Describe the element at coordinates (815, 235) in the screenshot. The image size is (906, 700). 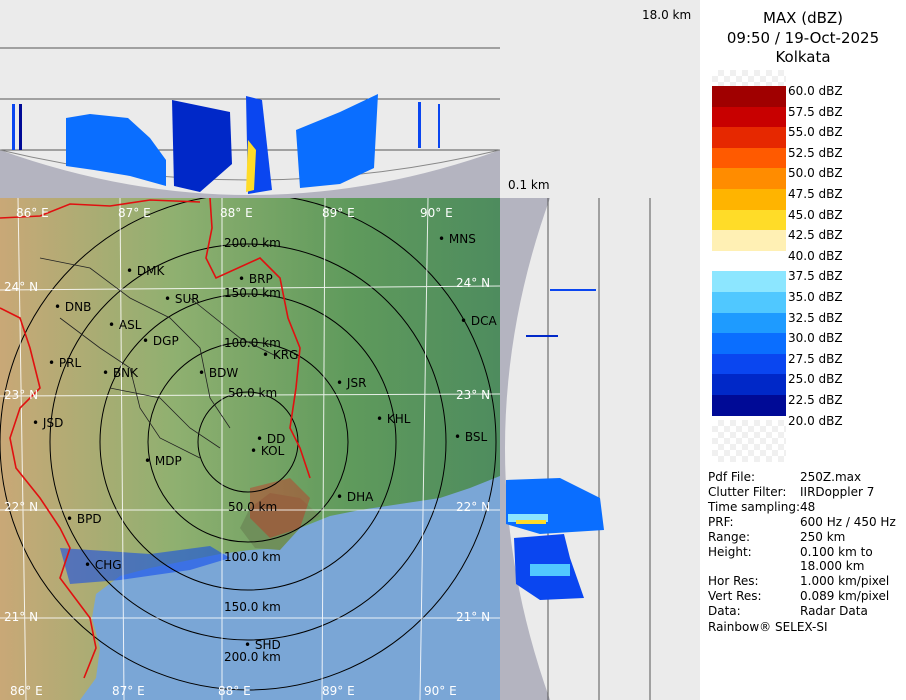
I see `legend-level-label: 42.5 dBZ` at that location.